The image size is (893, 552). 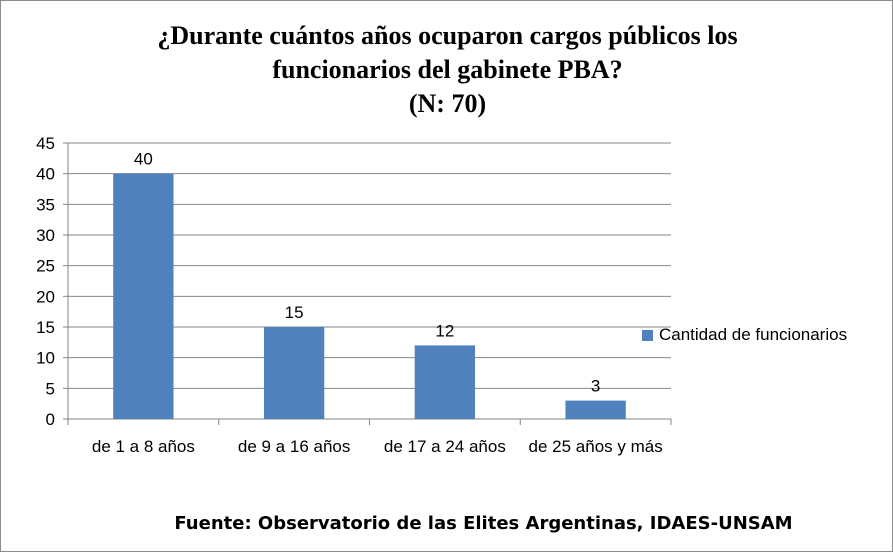 What do you see at coordinates (45, 143) in the screenshot?
I see `y-tick-label: 45` at bounding box center [45, 143].